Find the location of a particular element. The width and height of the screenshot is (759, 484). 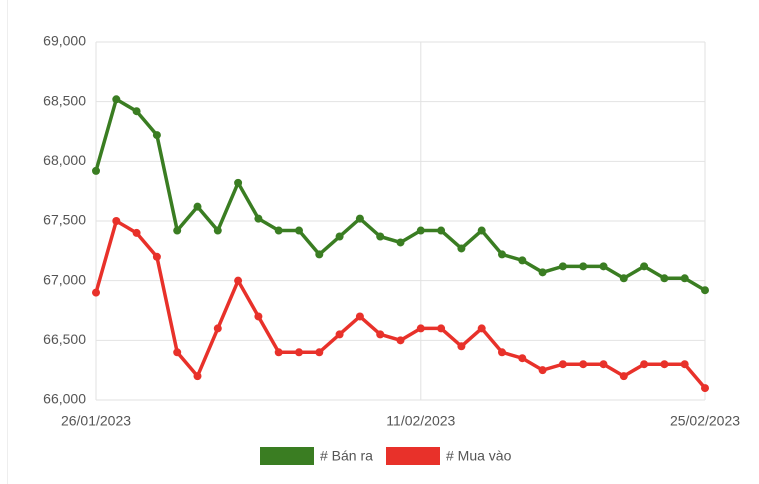

y-tick-label: 67,500 is located at coordinates (64, 220).